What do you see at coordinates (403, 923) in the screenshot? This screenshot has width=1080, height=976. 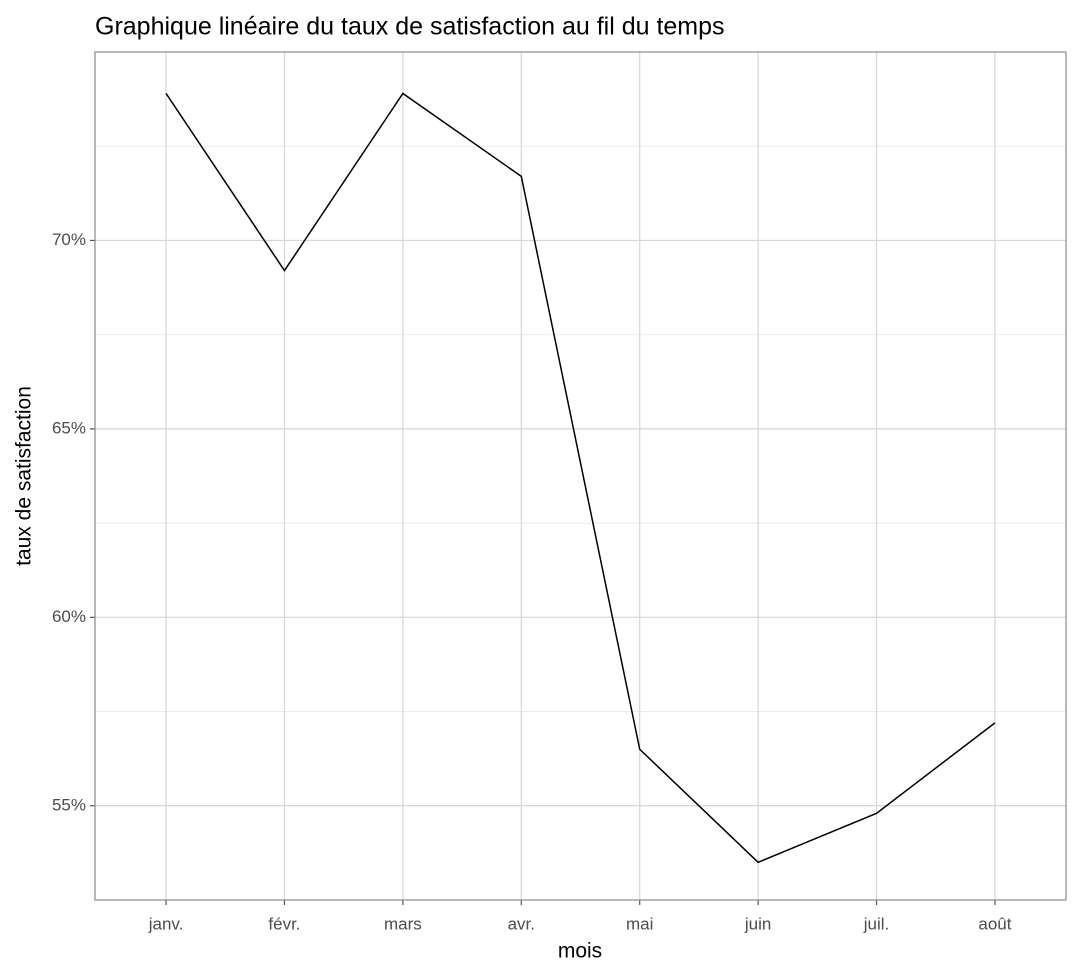 I see `x-tick-label: mars` at bounding box center [403, 923].